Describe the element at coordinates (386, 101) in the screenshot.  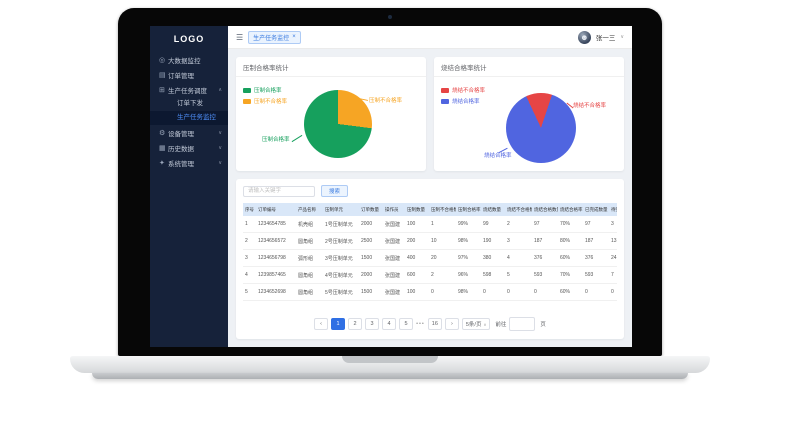
I see `pie-label-fail: 压制不合格率` at that location.